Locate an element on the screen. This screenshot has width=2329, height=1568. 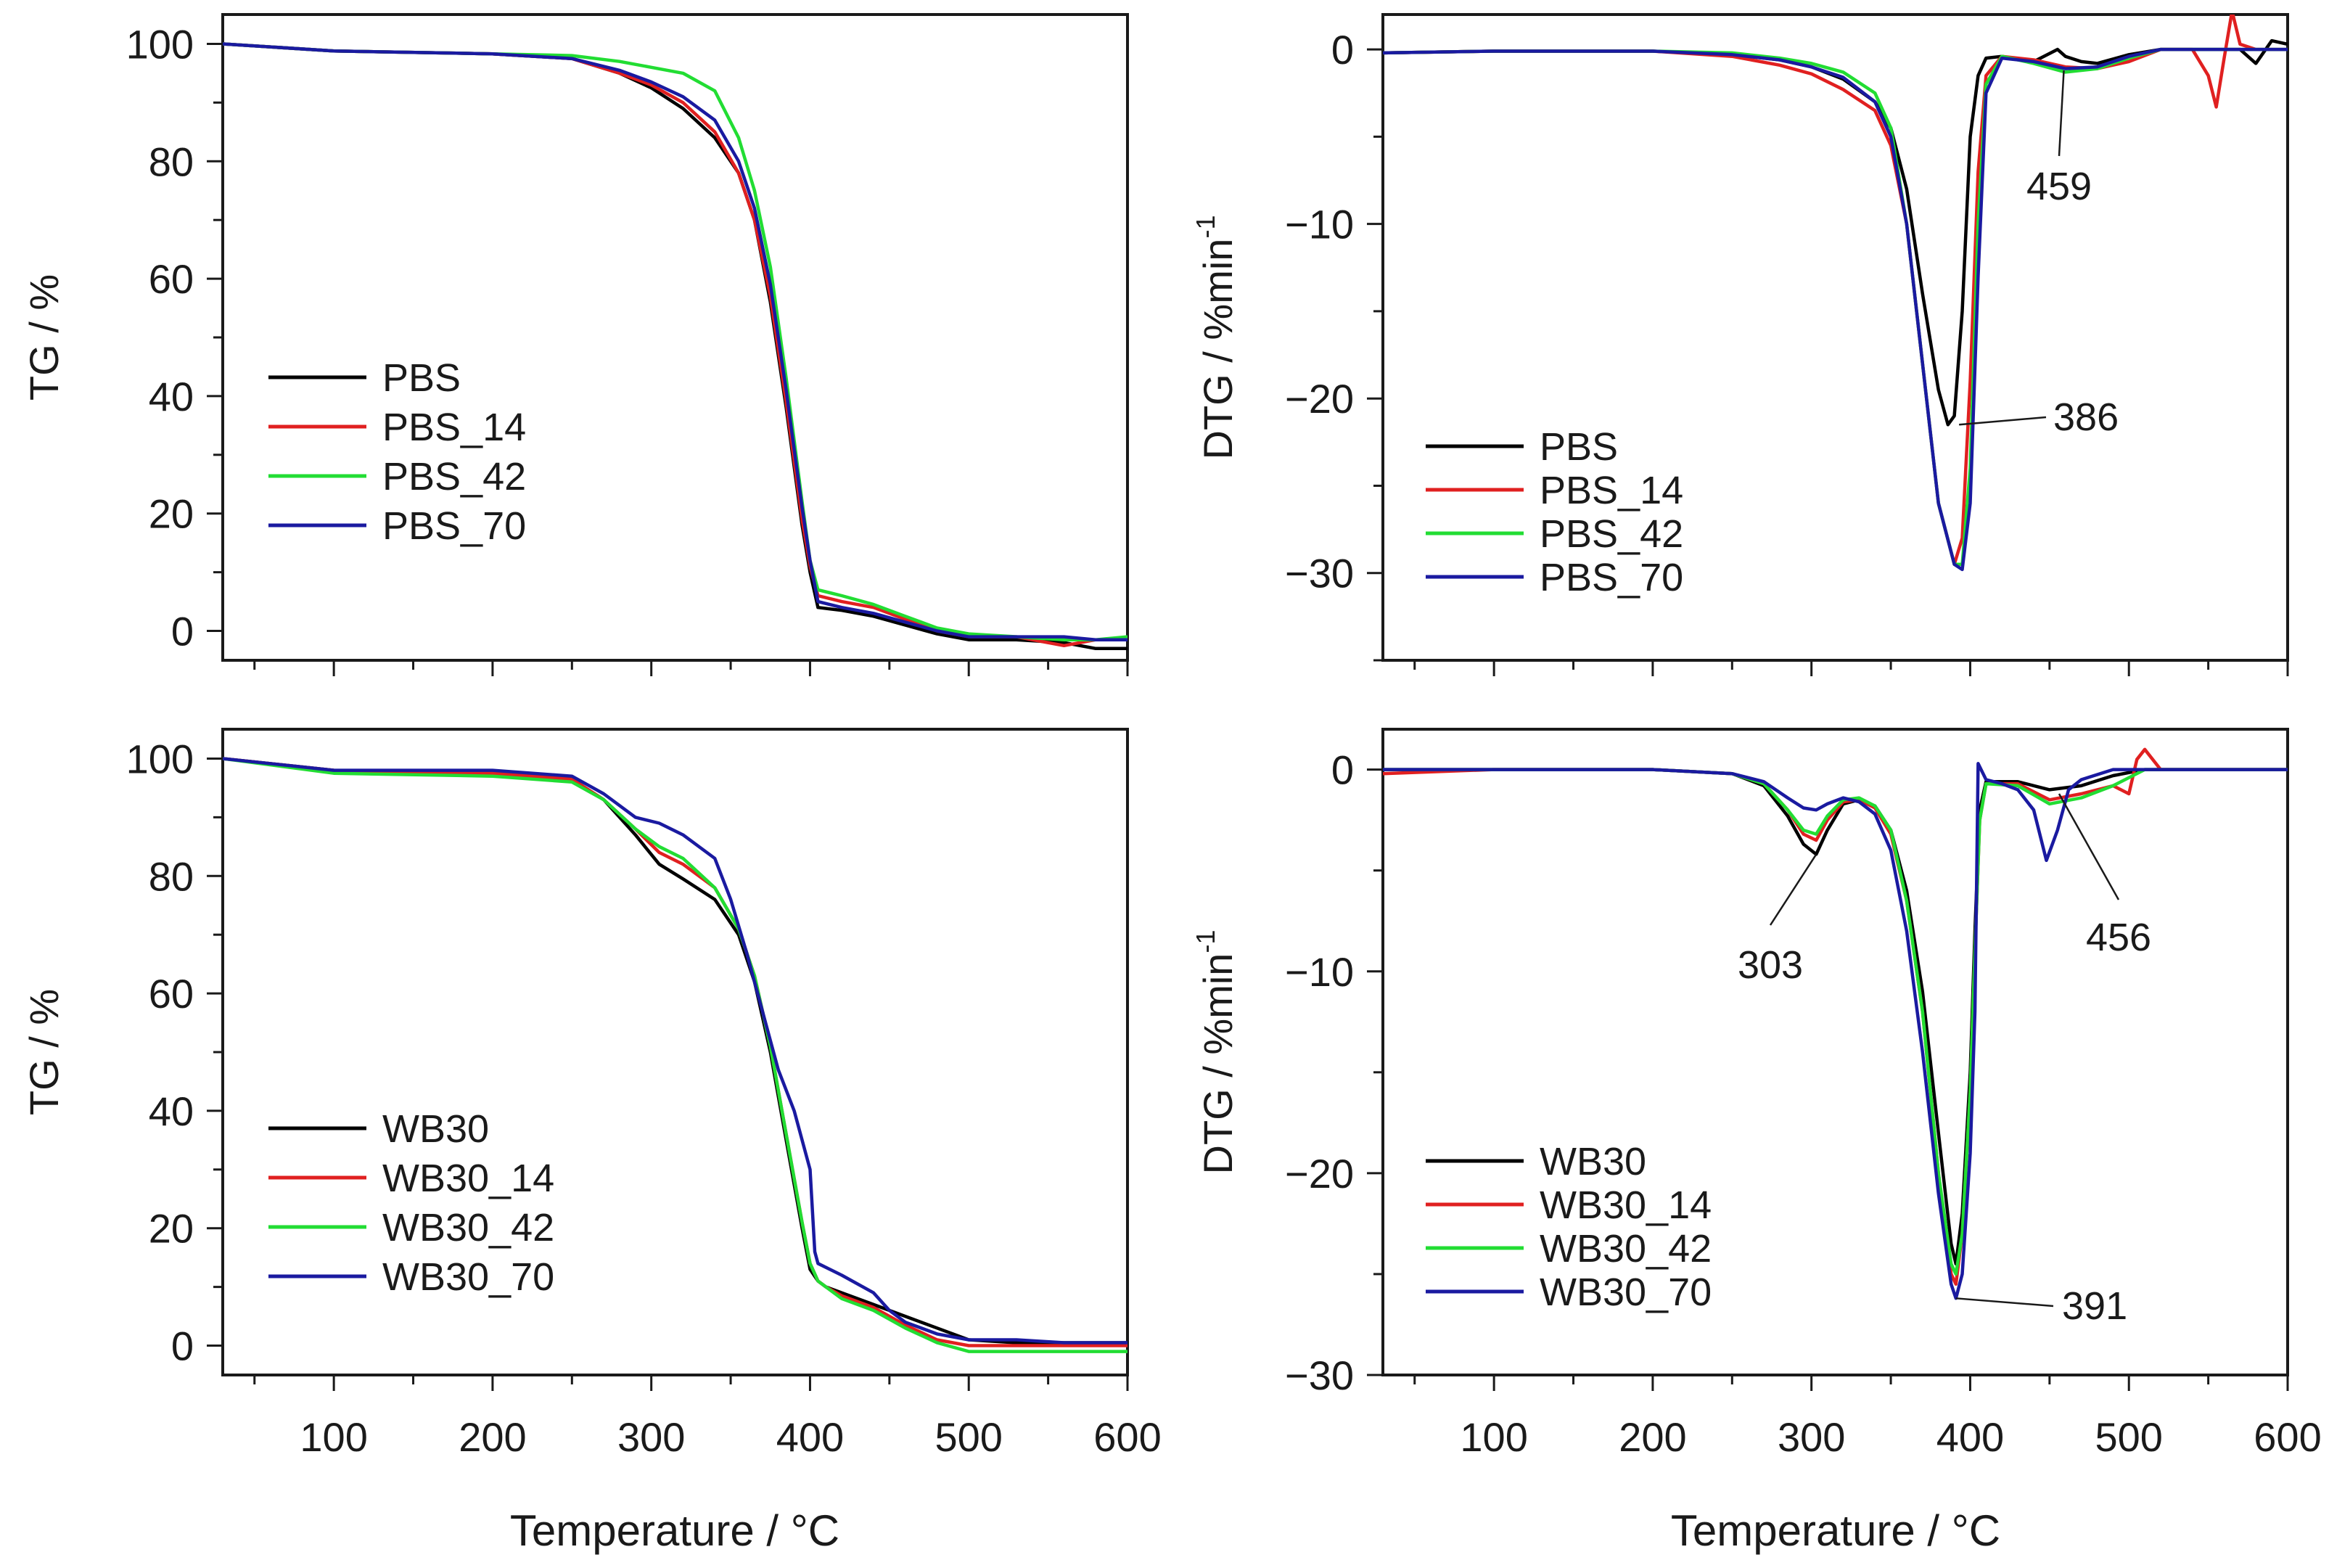
peak-annotation: 303 is located at coordinates (1770, 965).